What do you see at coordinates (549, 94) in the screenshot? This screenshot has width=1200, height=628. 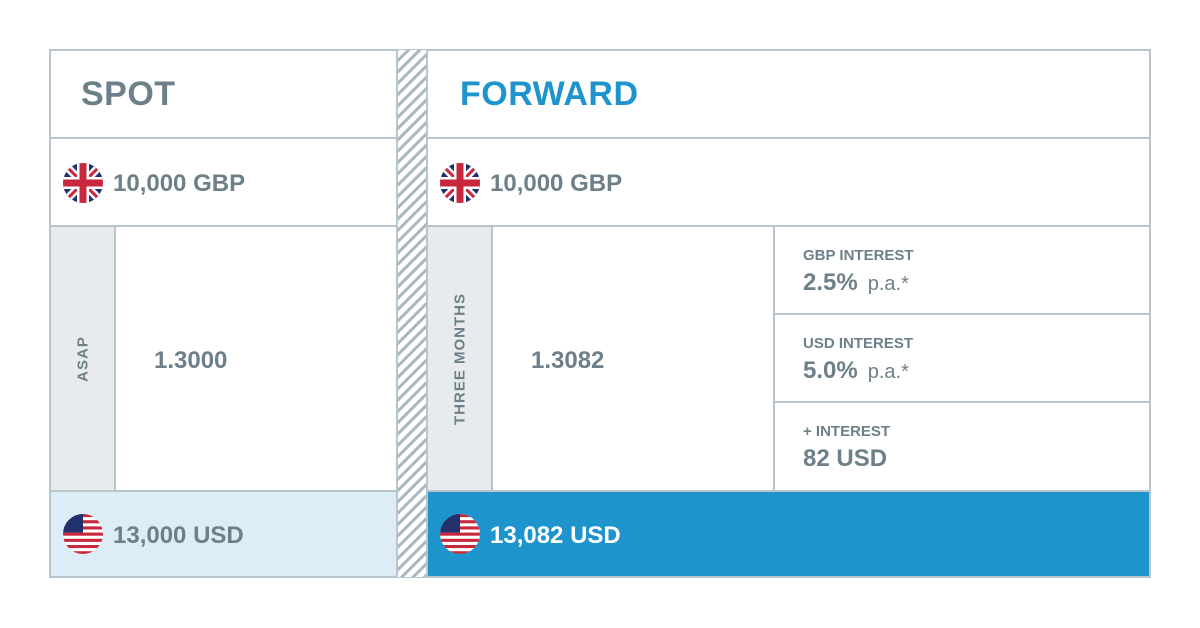 I see `forward-title: FORWARD` at bounding box center [549, 94].